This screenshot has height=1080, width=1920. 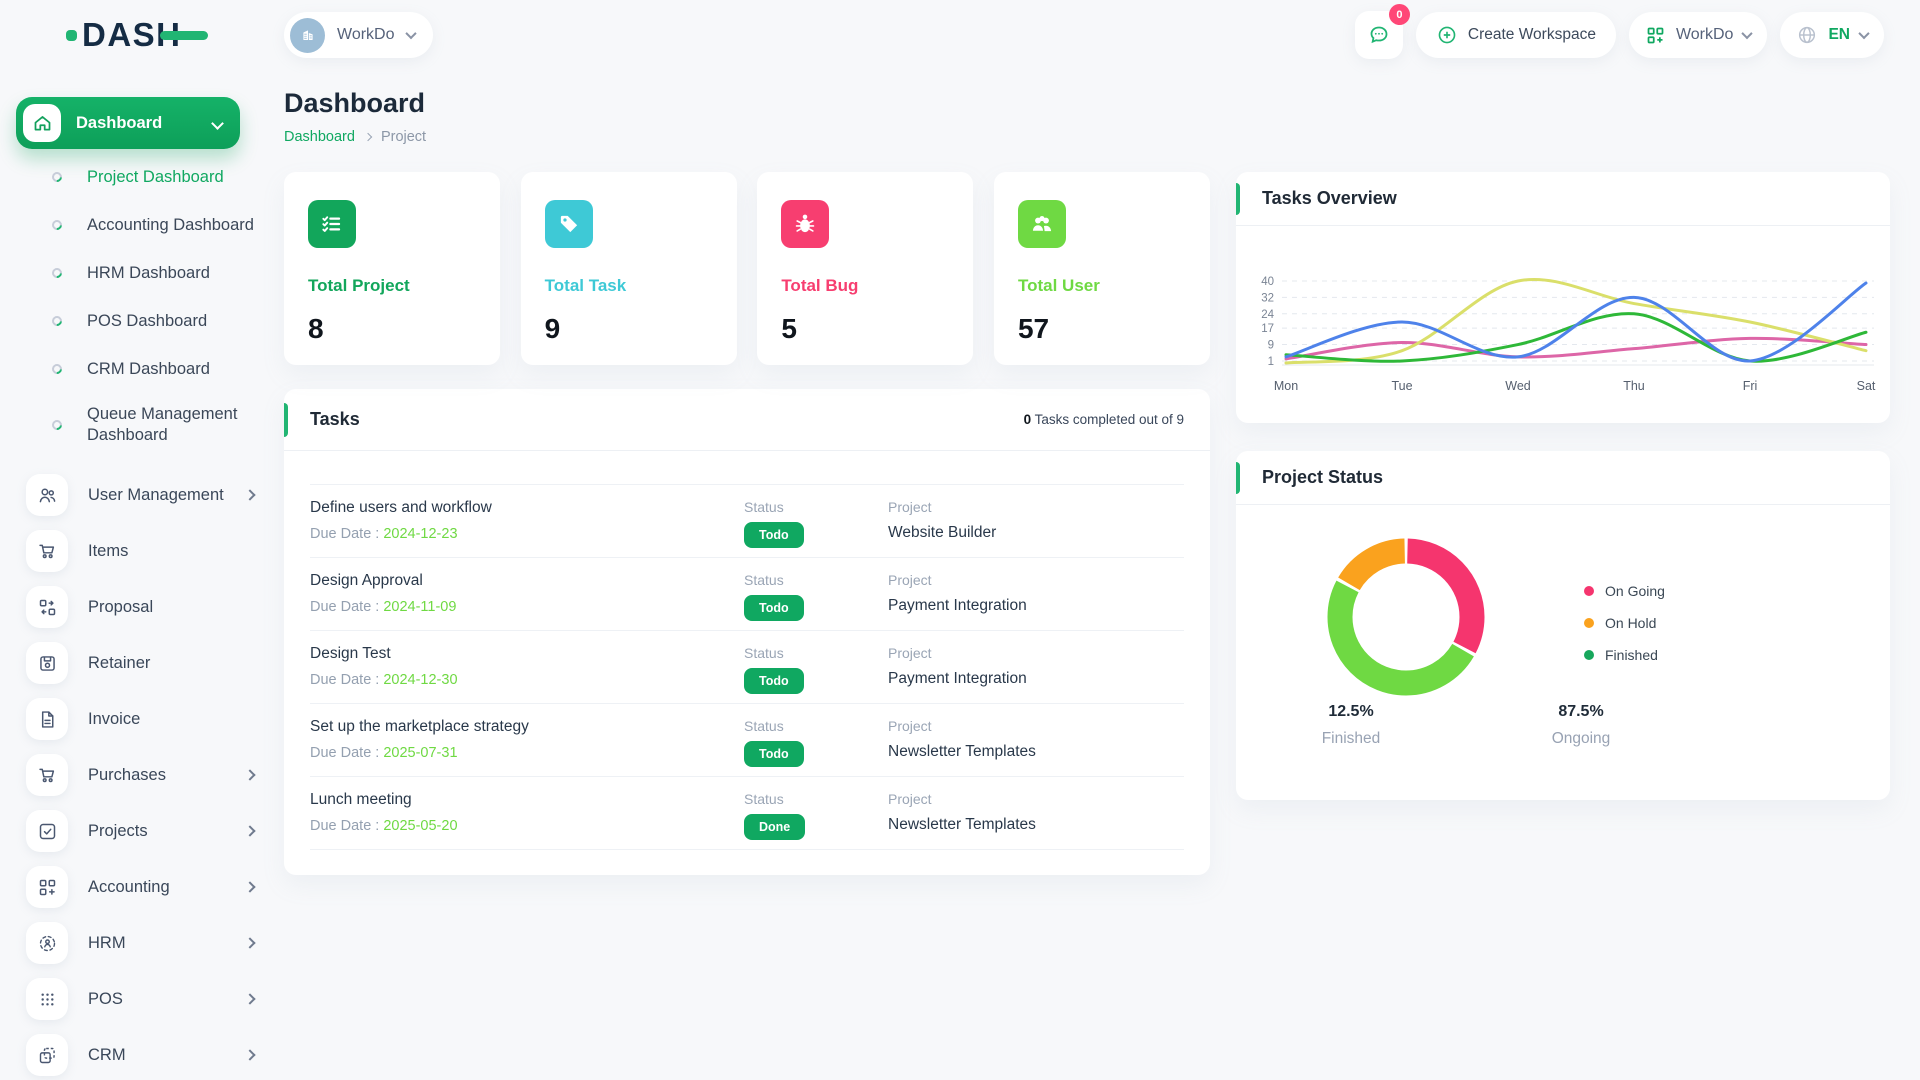 I want to click on app-logo: DASH, so click(x=137, y=35).